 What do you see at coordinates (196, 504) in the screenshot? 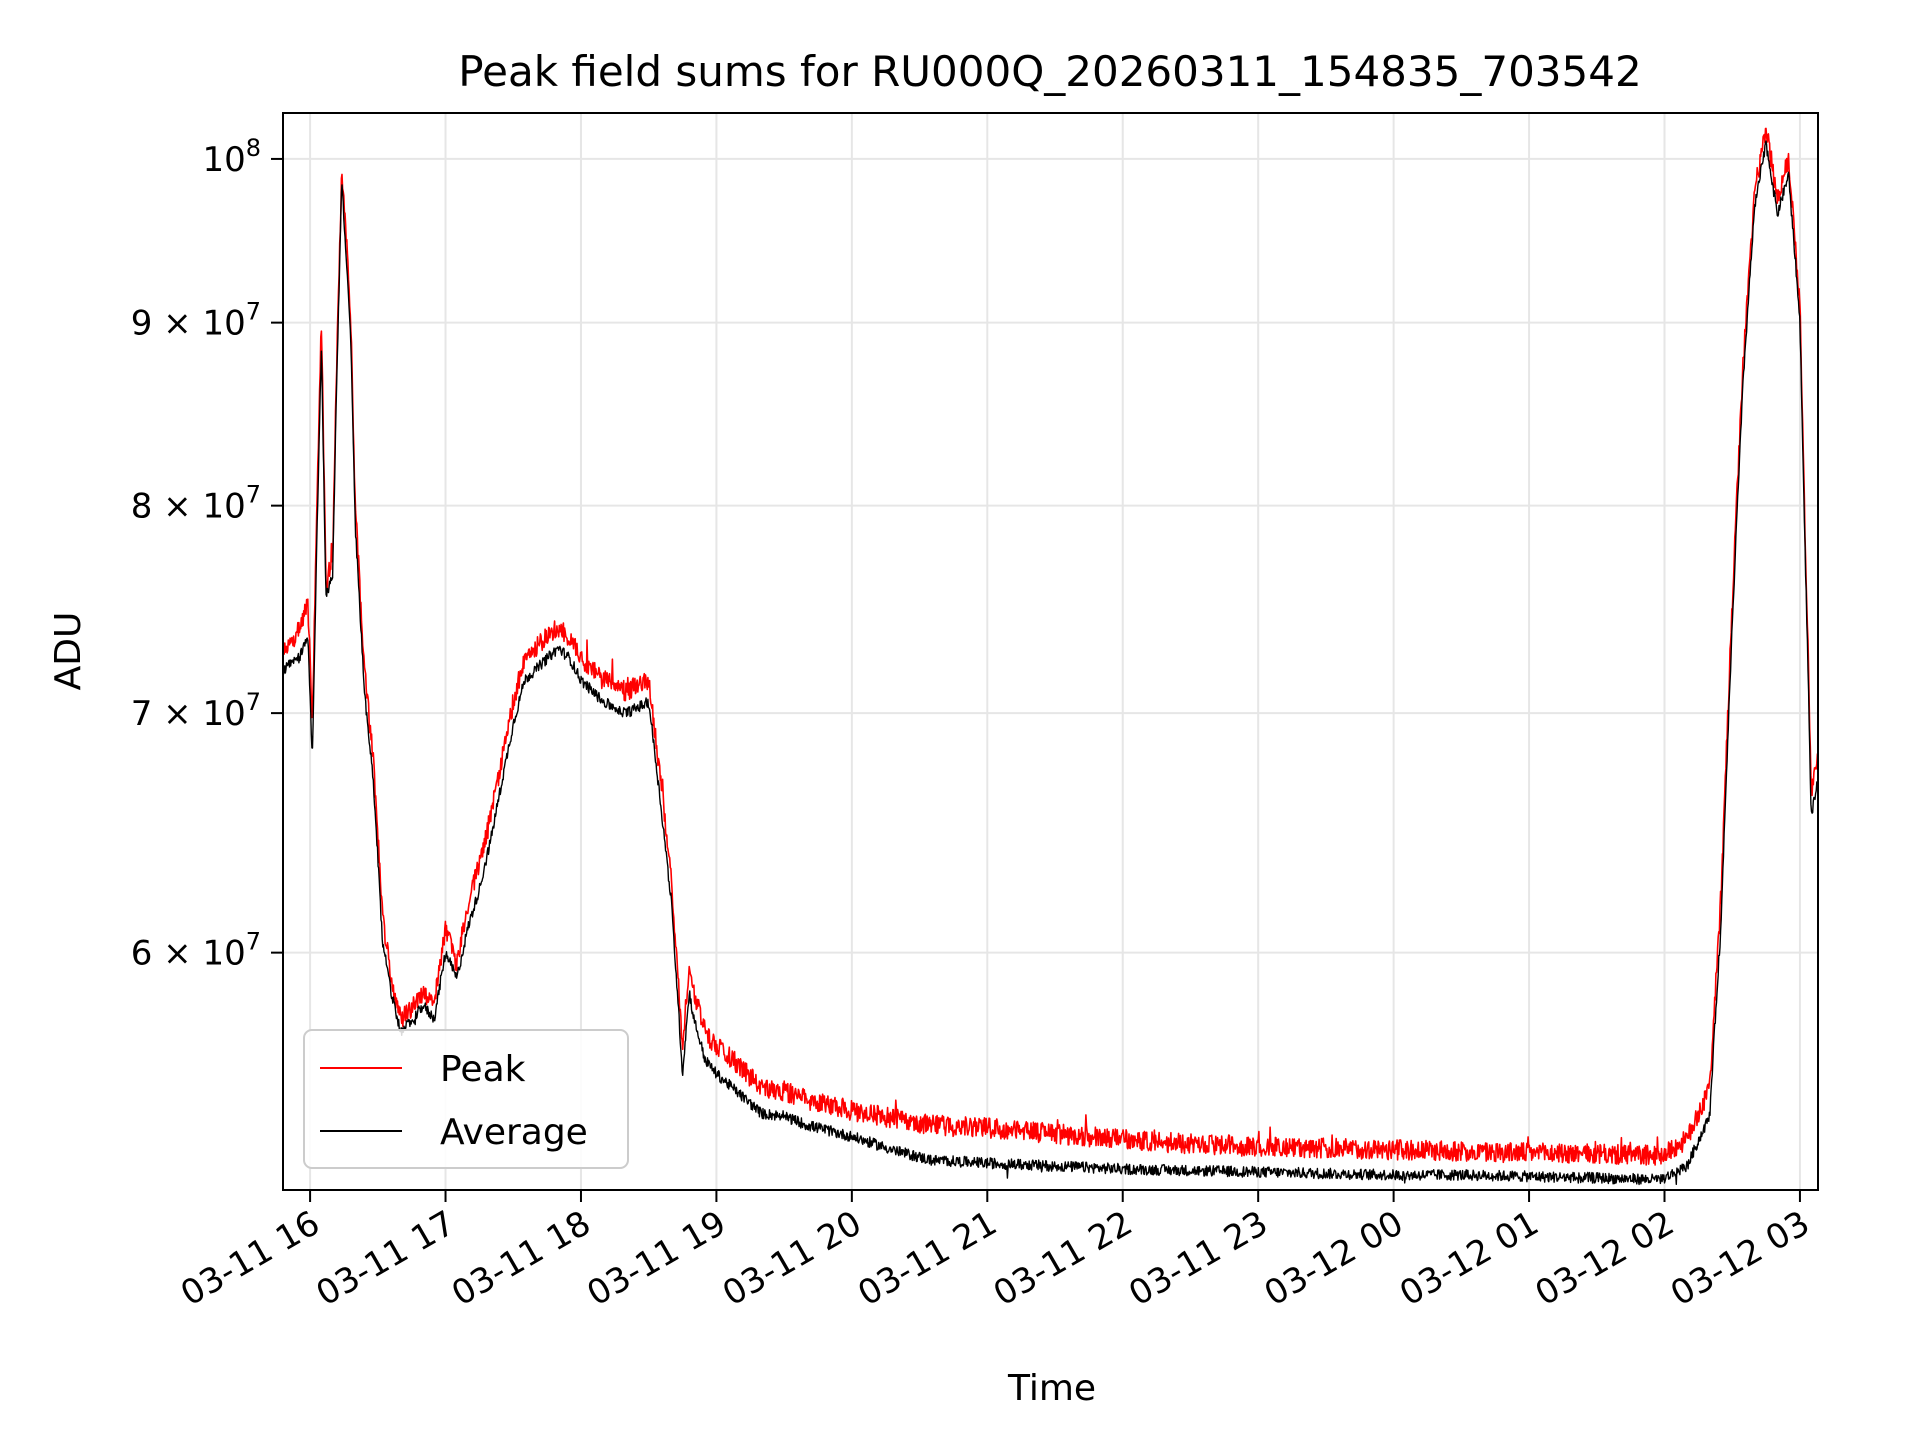
I see `y-tick-label: 8 × 107` at bounding box center [196, 504].